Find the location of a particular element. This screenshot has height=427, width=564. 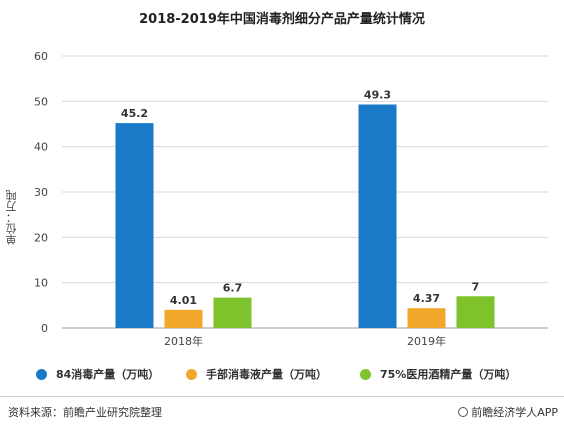

y-tick-label: 60 is located at coordinates (41, 56).